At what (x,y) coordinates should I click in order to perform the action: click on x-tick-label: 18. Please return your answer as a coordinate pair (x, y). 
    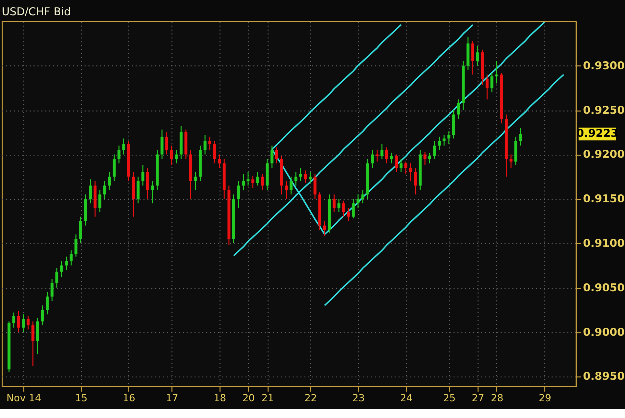
    Looking at the image, I should click on (220, 399).